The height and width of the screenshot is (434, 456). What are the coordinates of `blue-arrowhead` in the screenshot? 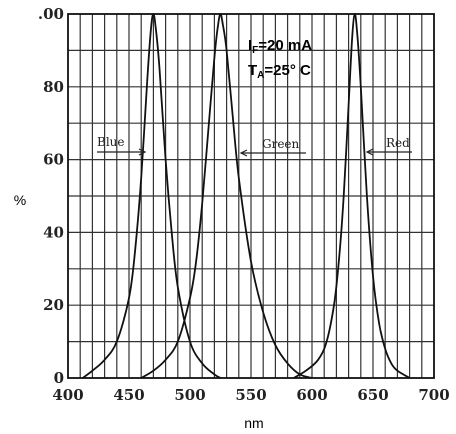 It's located at (142, 152).